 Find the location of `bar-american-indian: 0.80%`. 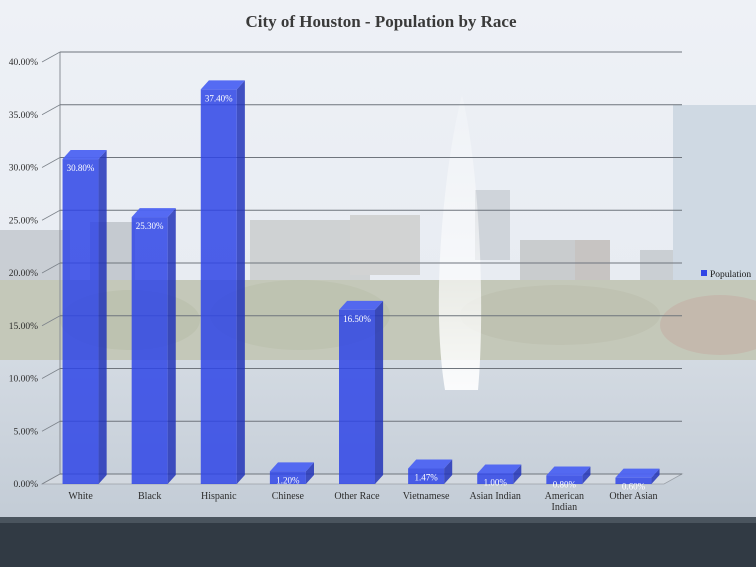

bar-american-indian: 0.80% is located at coordinates (568, 478).